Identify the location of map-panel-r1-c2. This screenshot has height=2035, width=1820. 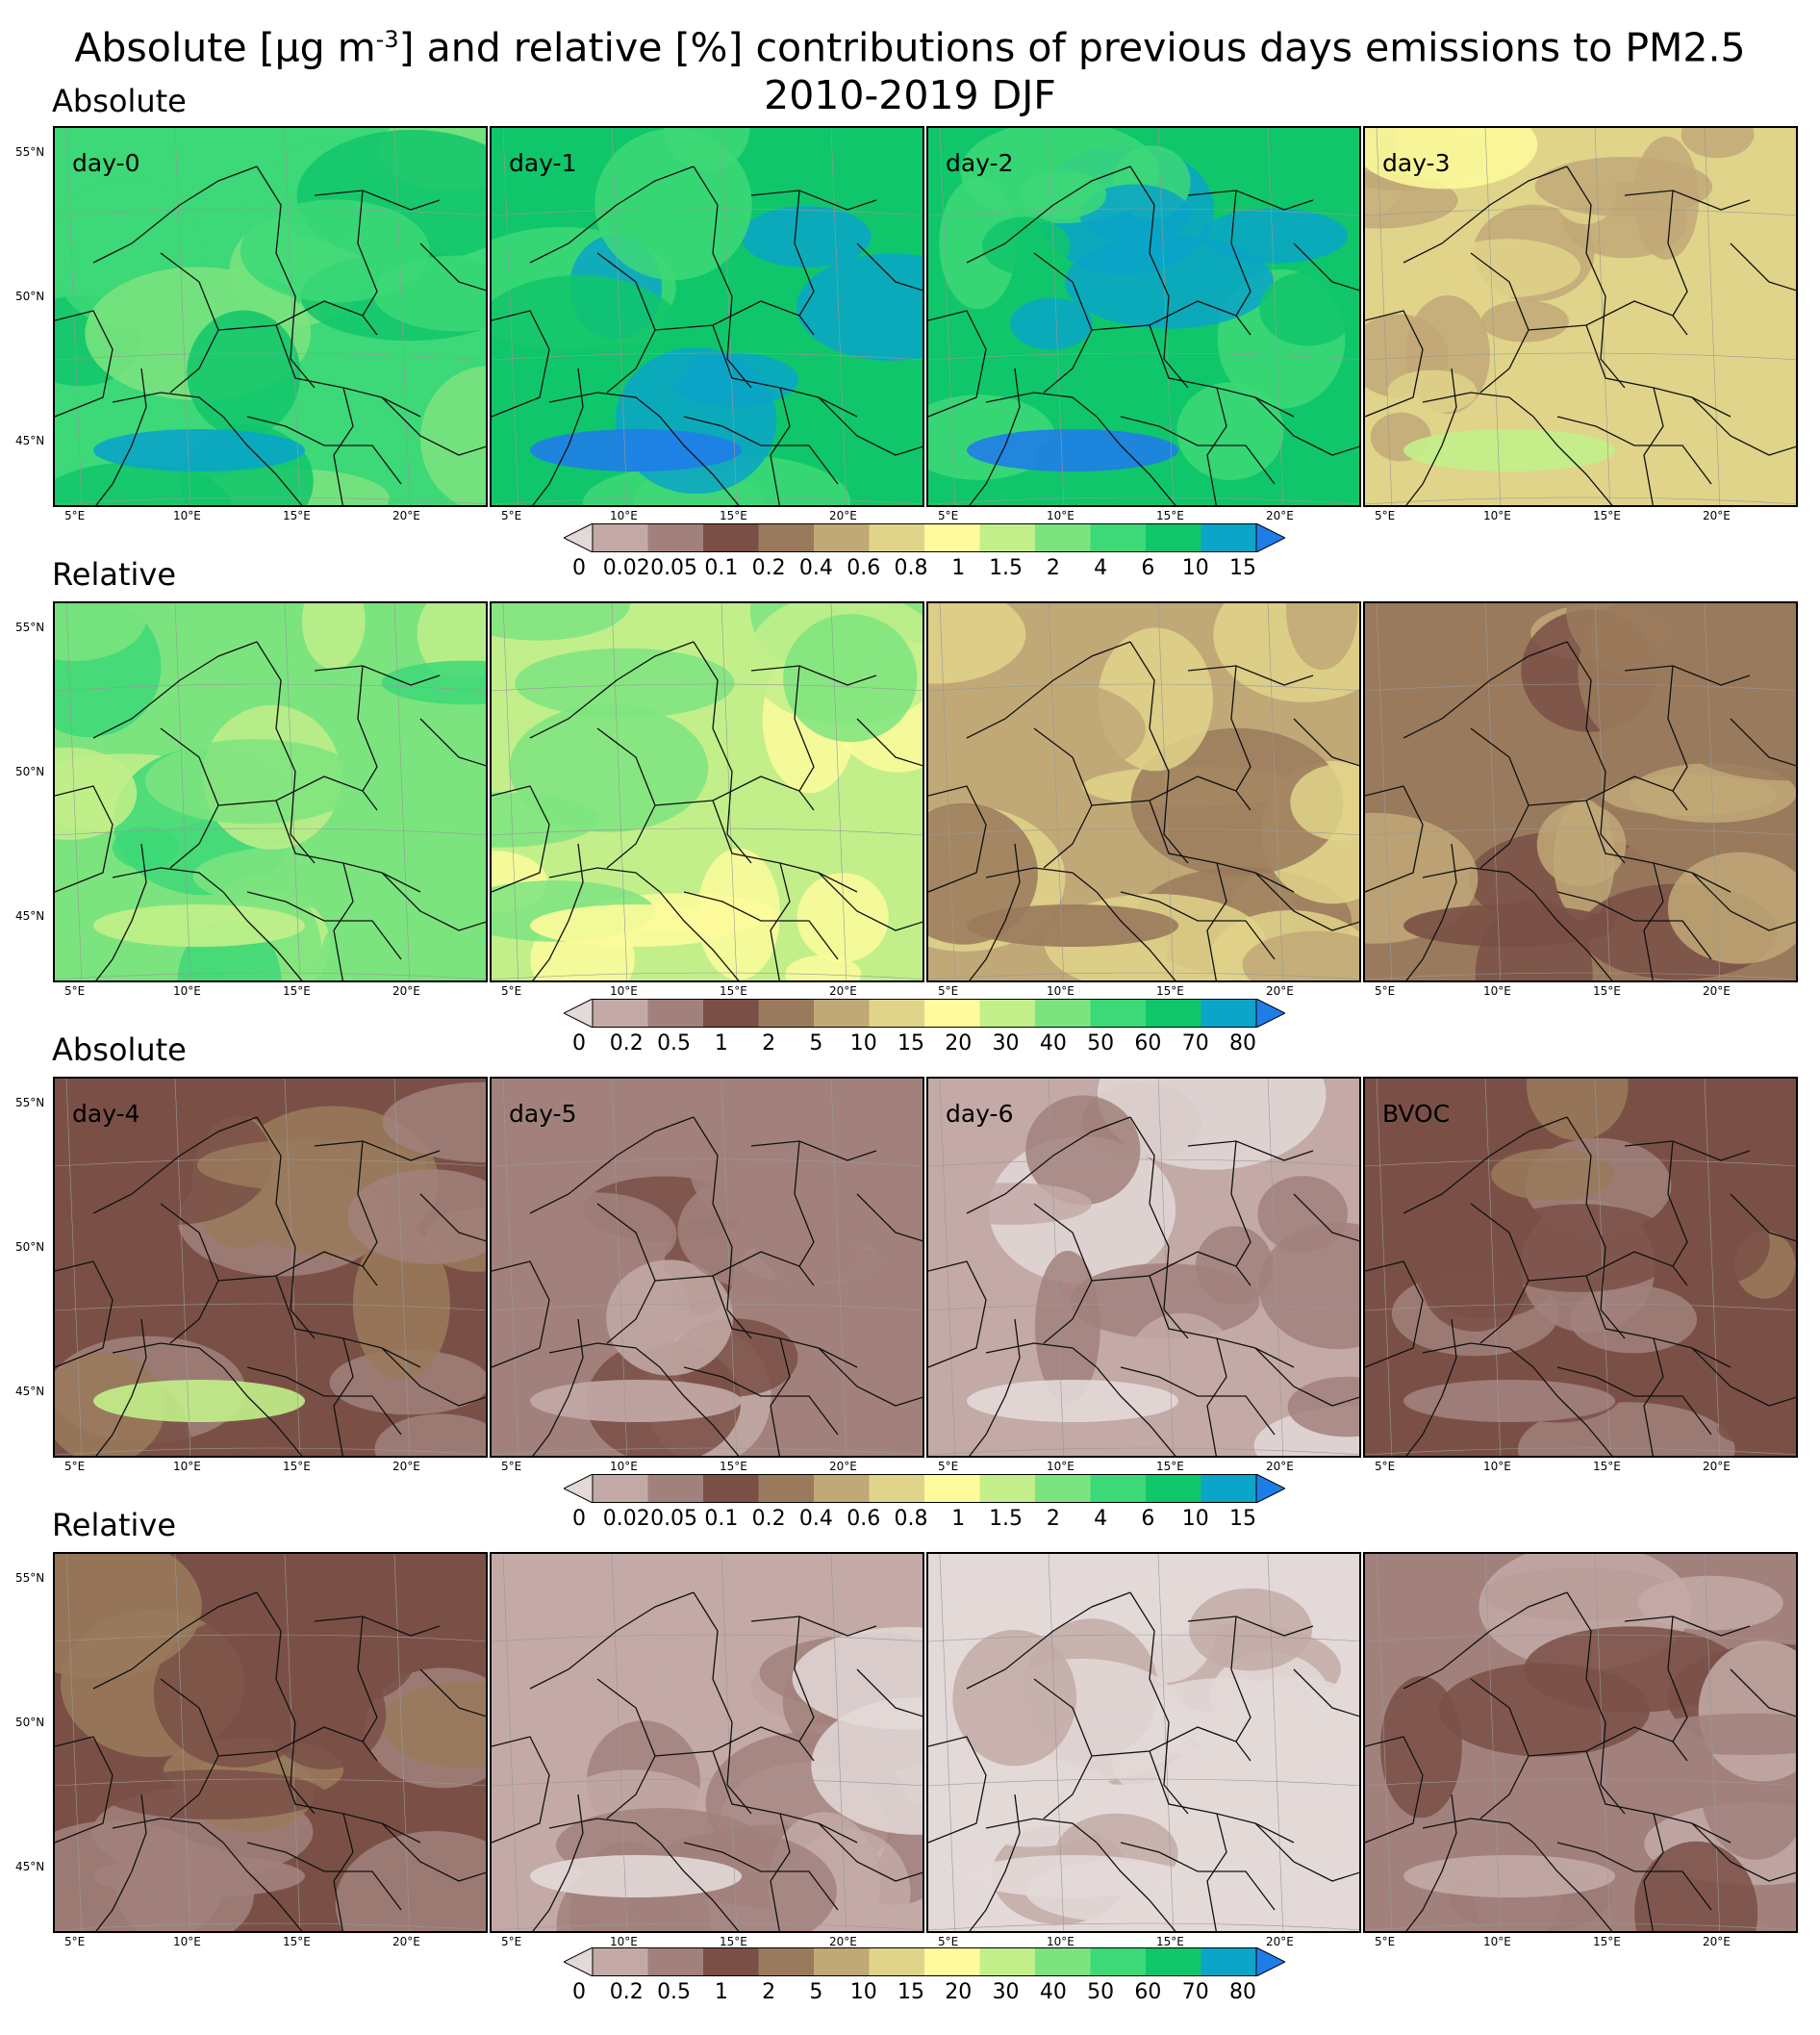
(1144, 791).